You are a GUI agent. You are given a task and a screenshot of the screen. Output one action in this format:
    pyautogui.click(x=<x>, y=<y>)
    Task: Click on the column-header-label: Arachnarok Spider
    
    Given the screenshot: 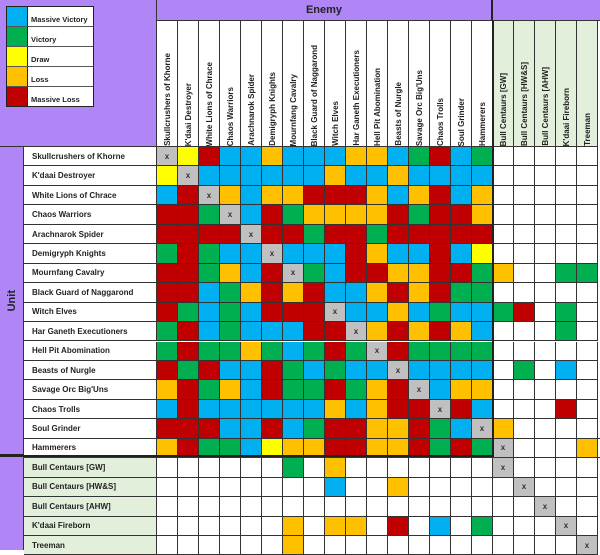 What is the action you would take?
    pyautogui.click(x=251, y=110)
    